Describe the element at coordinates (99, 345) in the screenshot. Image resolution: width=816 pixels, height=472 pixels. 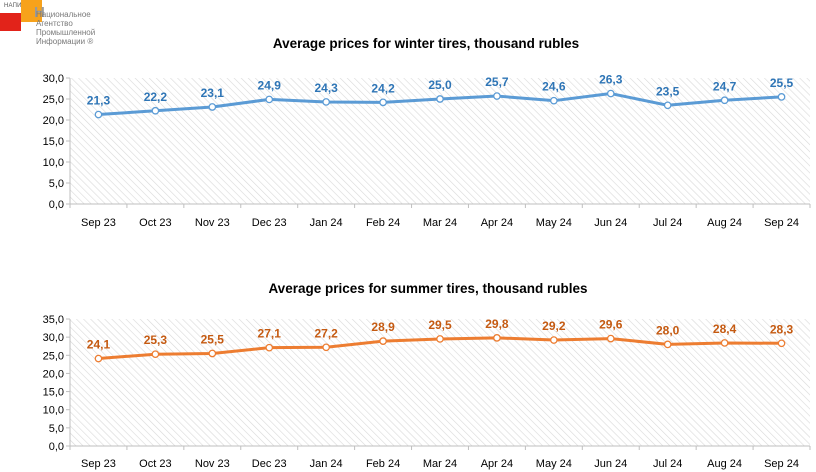
I see `data-label: 24,1` at that location.